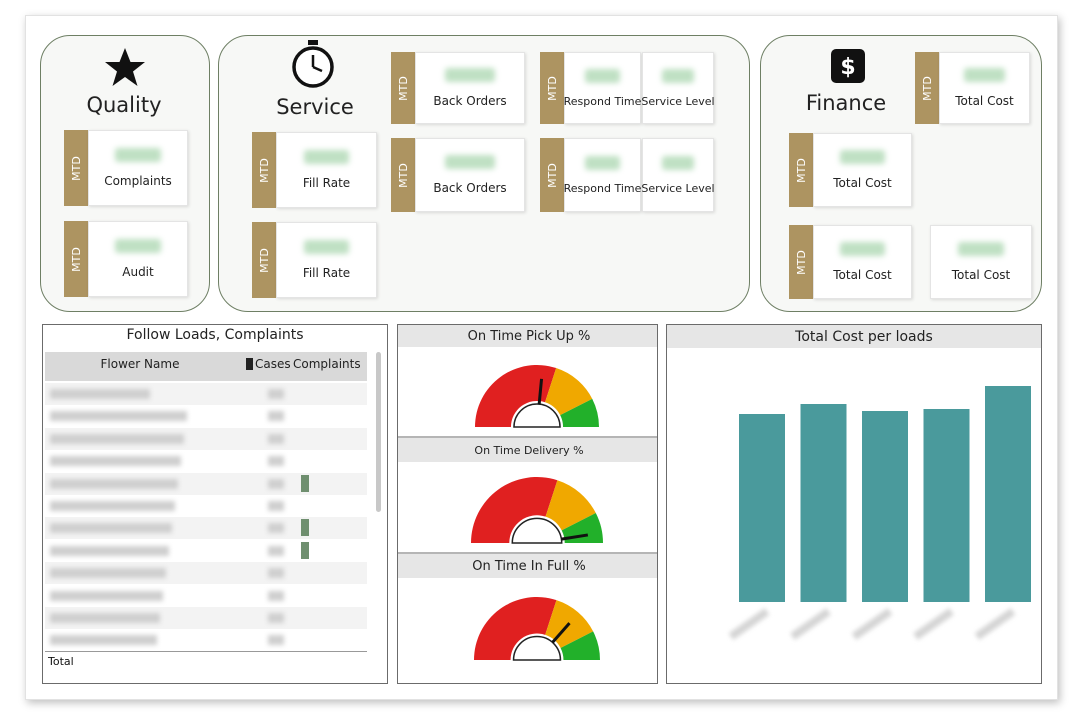  I want to click on gauge-title: On Time In Full %, so click(528, 566).